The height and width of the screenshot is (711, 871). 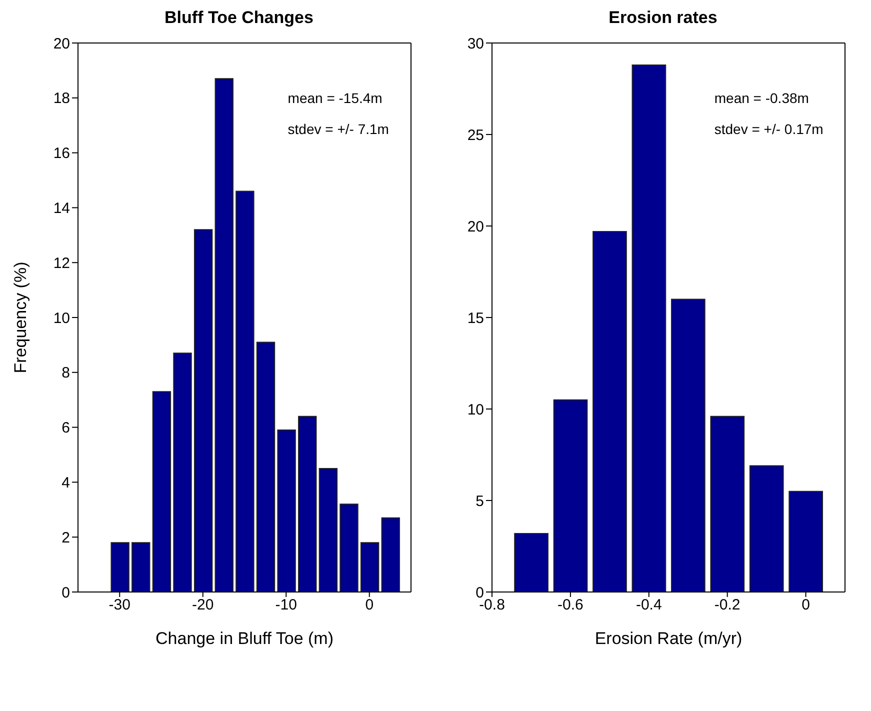 What do you see at coordinates (61, 209) in the screenshot?
I see `y-tick-label: 14` at bounding box center [61, 209].